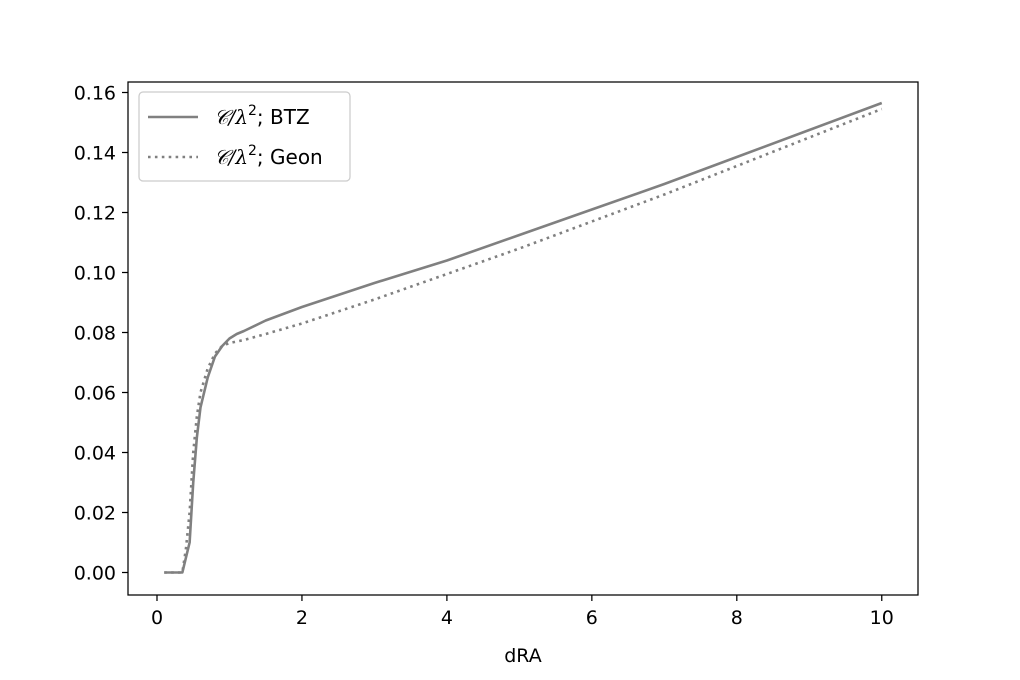 This screenshot has width=1020, height=680. I want to click on x-tick-label: 0, so click(157, 618).